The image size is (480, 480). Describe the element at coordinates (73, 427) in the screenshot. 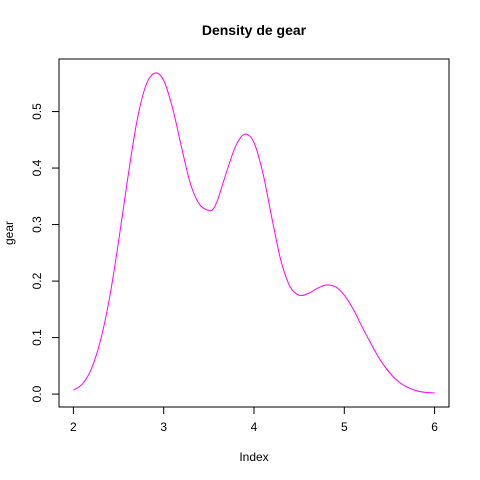

I see `x-tick-label: 2` at that location.